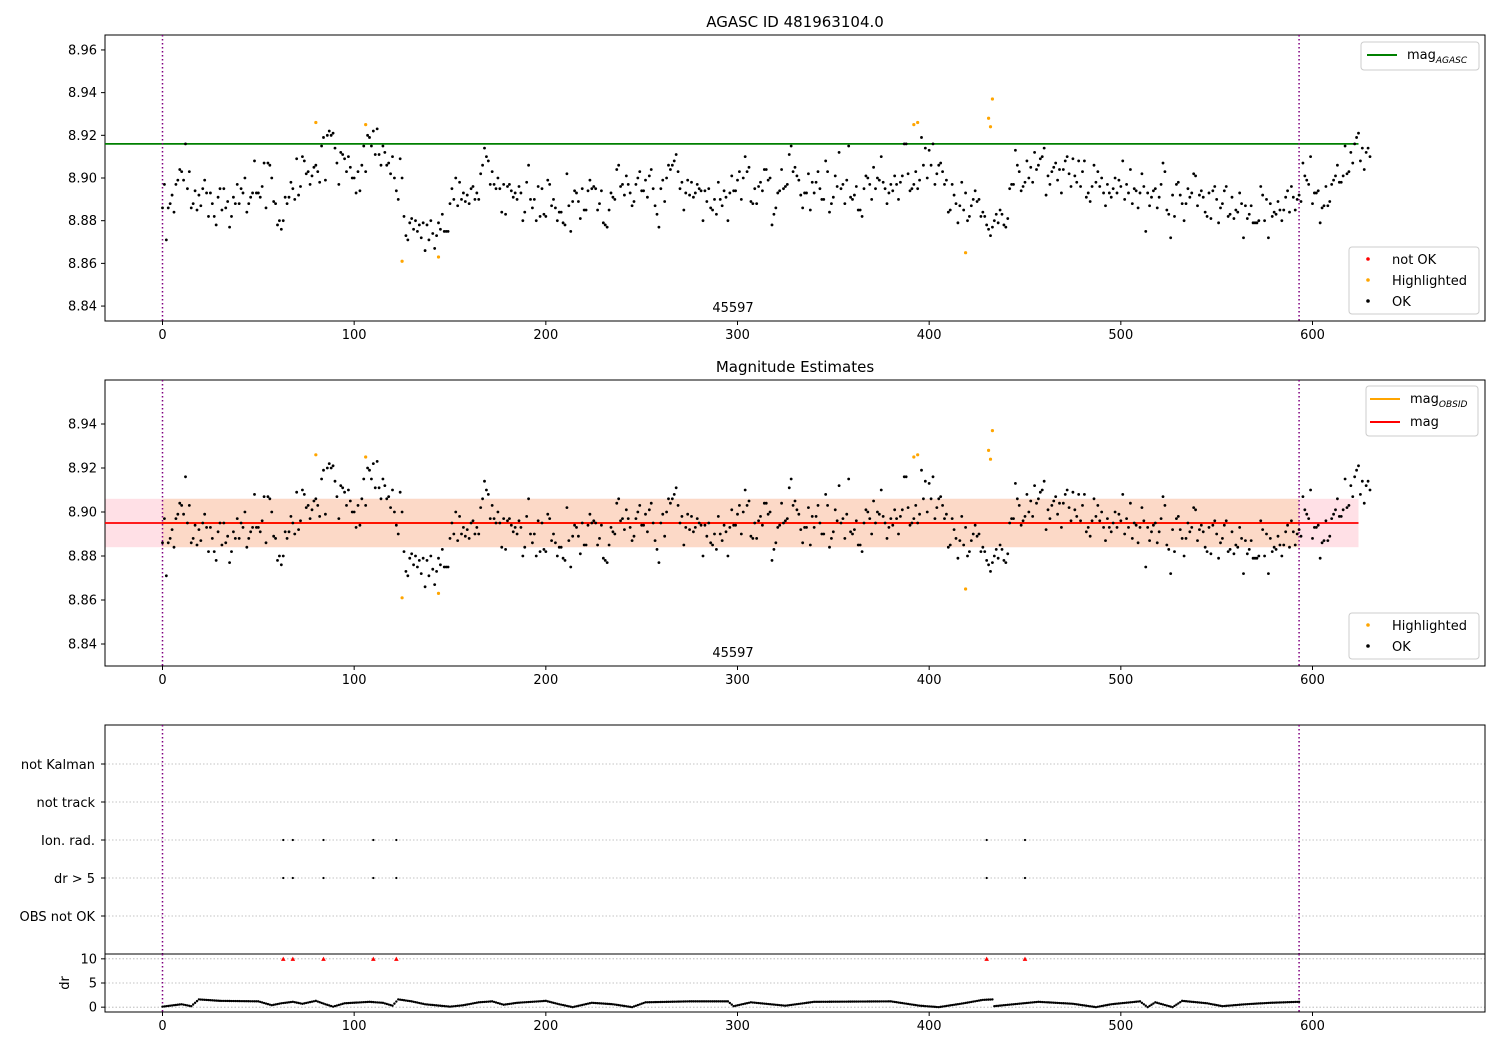  What do you see at coordinates (82, 179) in the screenshot?
I see `panel1-ytick-label-8.9: 8.90` at bounding box center [82, 179].